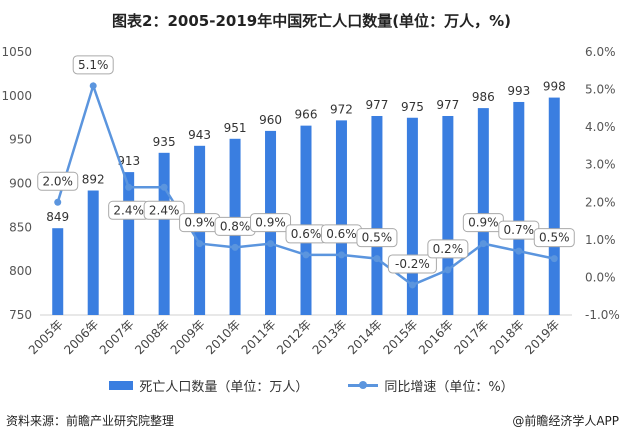 The width and height of the screenshot is (623, 443). I want to click on line-value-label: 0.2%, so click(448, 249).